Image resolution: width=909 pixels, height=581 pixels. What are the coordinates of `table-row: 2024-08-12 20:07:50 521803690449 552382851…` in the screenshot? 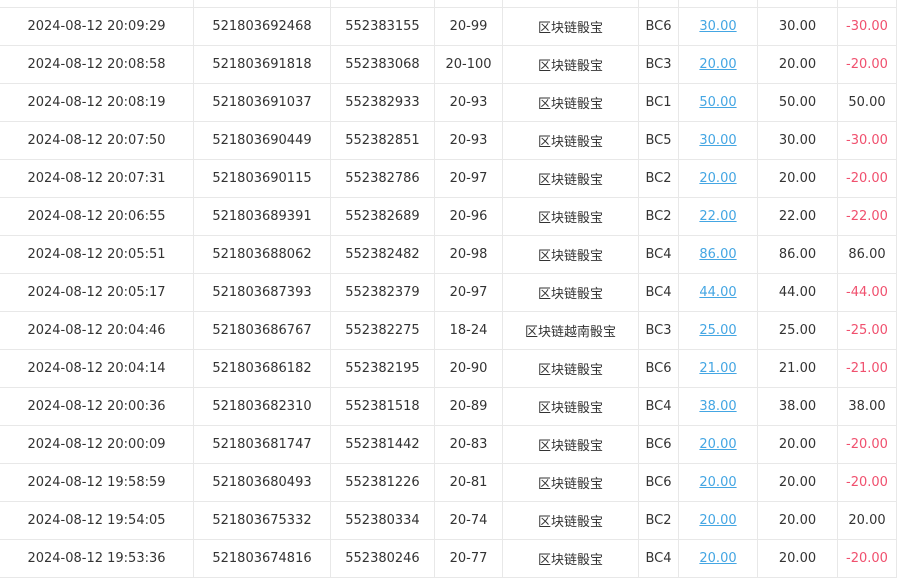 It's located at (448, 140).